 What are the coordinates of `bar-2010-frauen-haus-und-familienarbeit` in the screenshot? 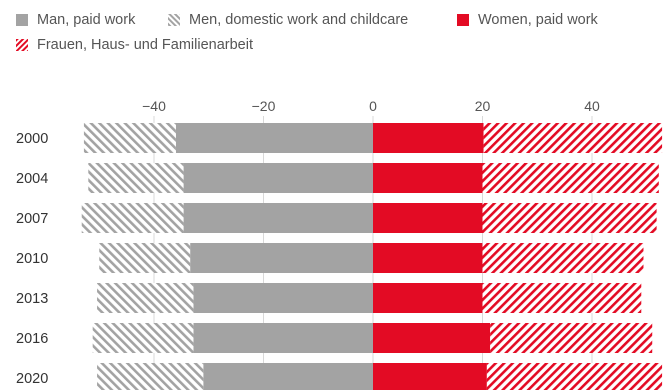 It's located at (563, 258).